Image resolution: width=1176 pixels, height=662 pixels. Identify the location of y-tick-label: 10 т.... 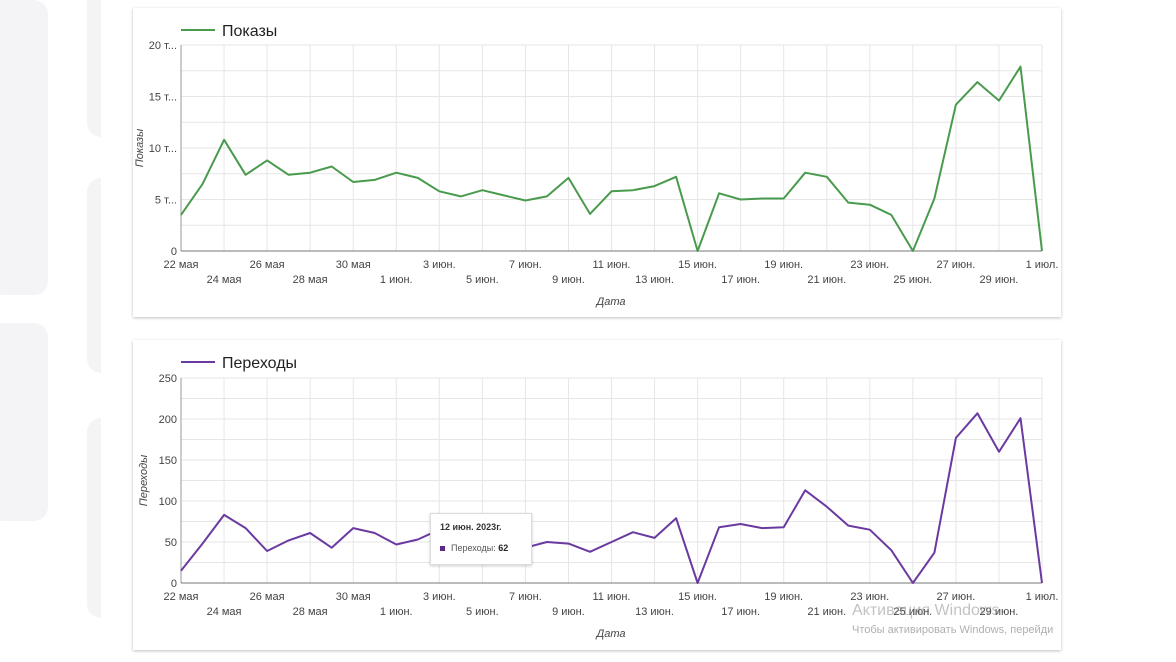
(163, 149).